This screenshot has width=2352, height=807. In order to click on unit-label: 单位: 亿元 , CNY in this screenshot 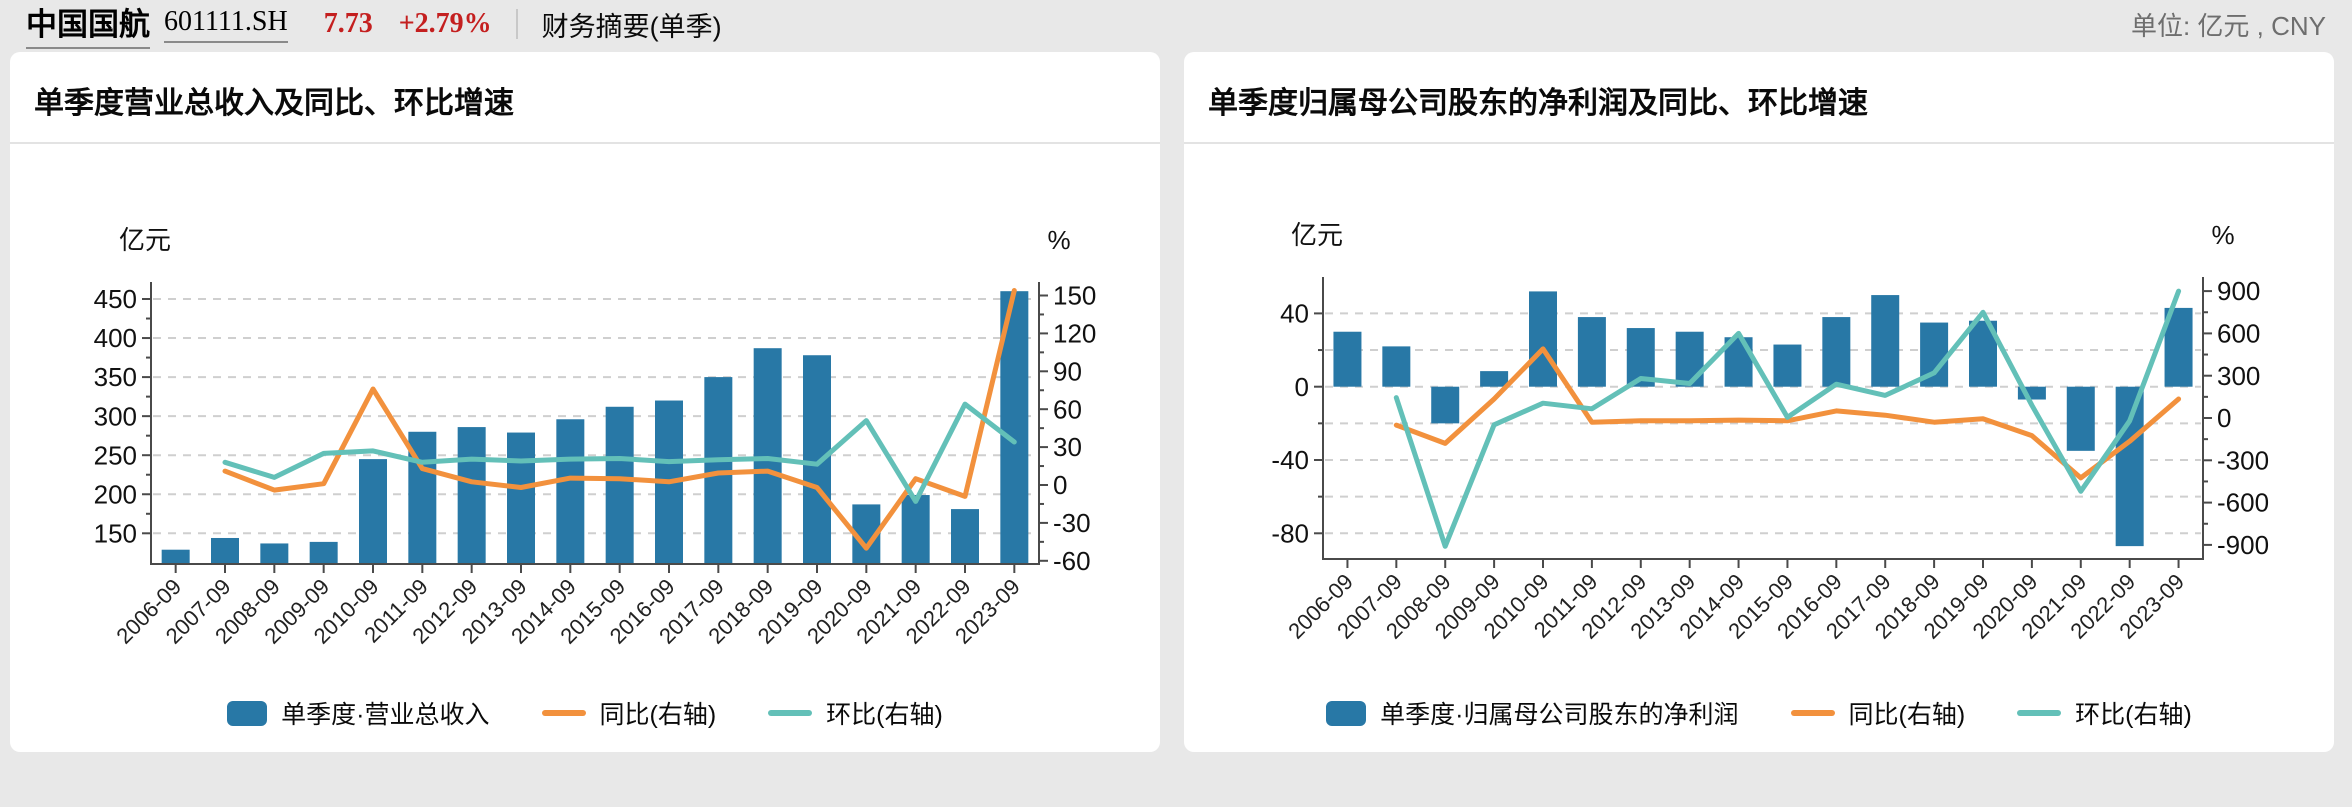, I will do `click(2228, 25)`.